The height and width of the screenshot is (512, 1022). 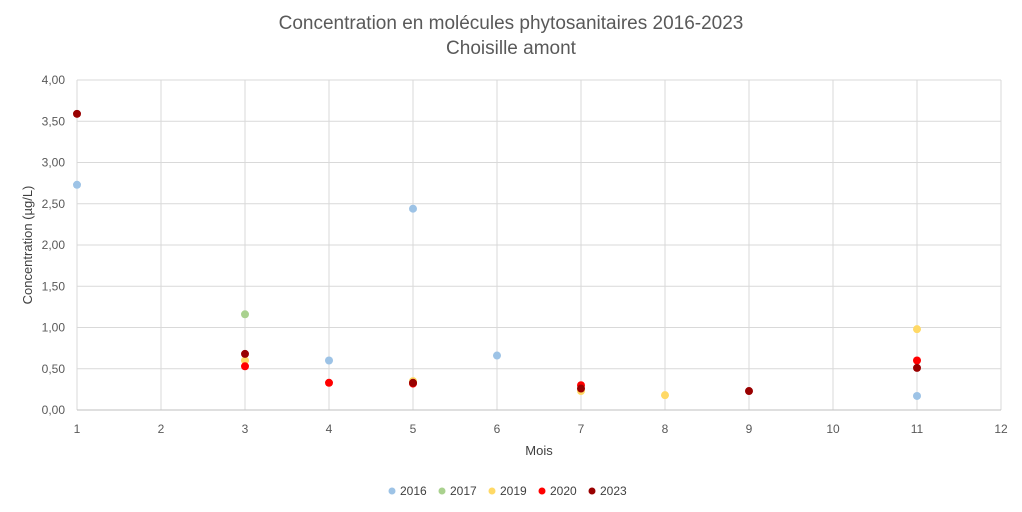 What do you see at coordinates (54, 80) in the screenshot?
I see `y-tick-label: 4,00` at bounding box center [54, 80].